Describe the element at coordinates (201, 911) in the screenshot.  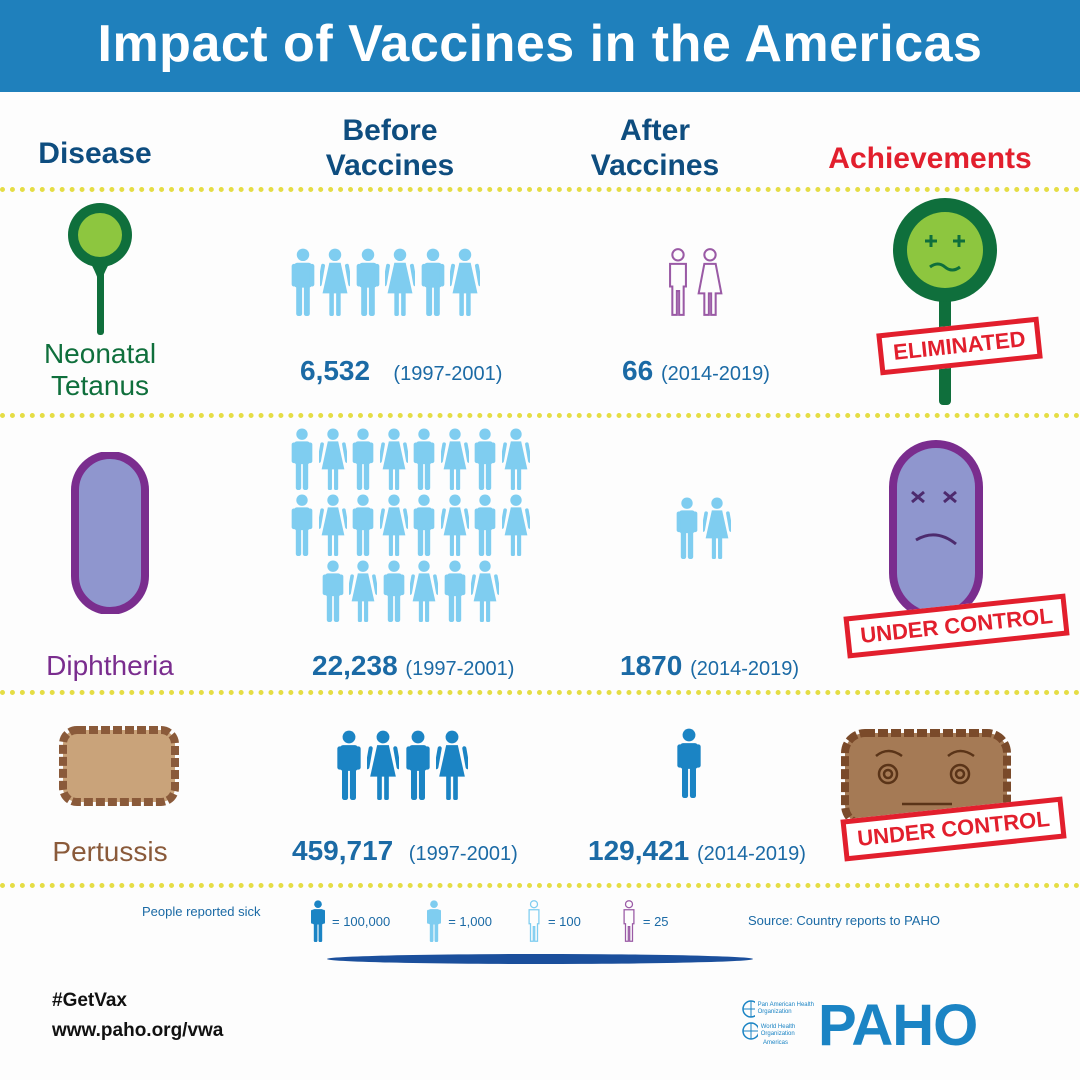
I see `legend-label: People reported sick` at that location.